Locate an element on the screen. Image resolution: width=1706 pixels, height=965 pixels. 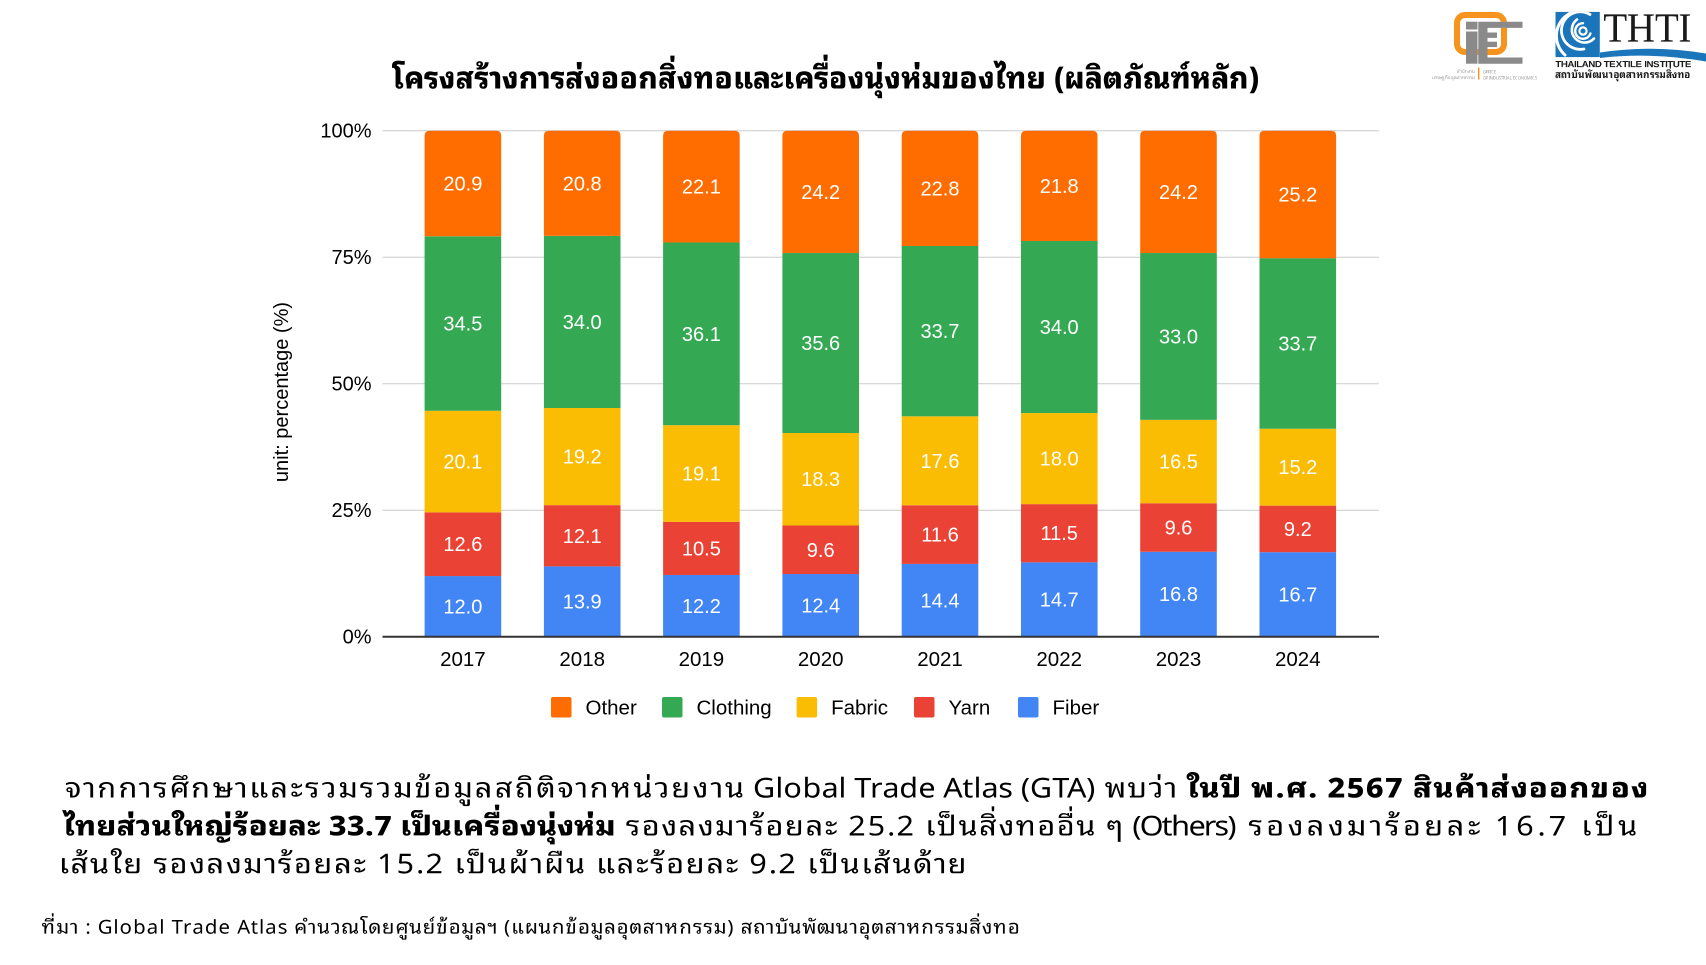
svg-text: 19.1 is located at coordinates (701, 475).